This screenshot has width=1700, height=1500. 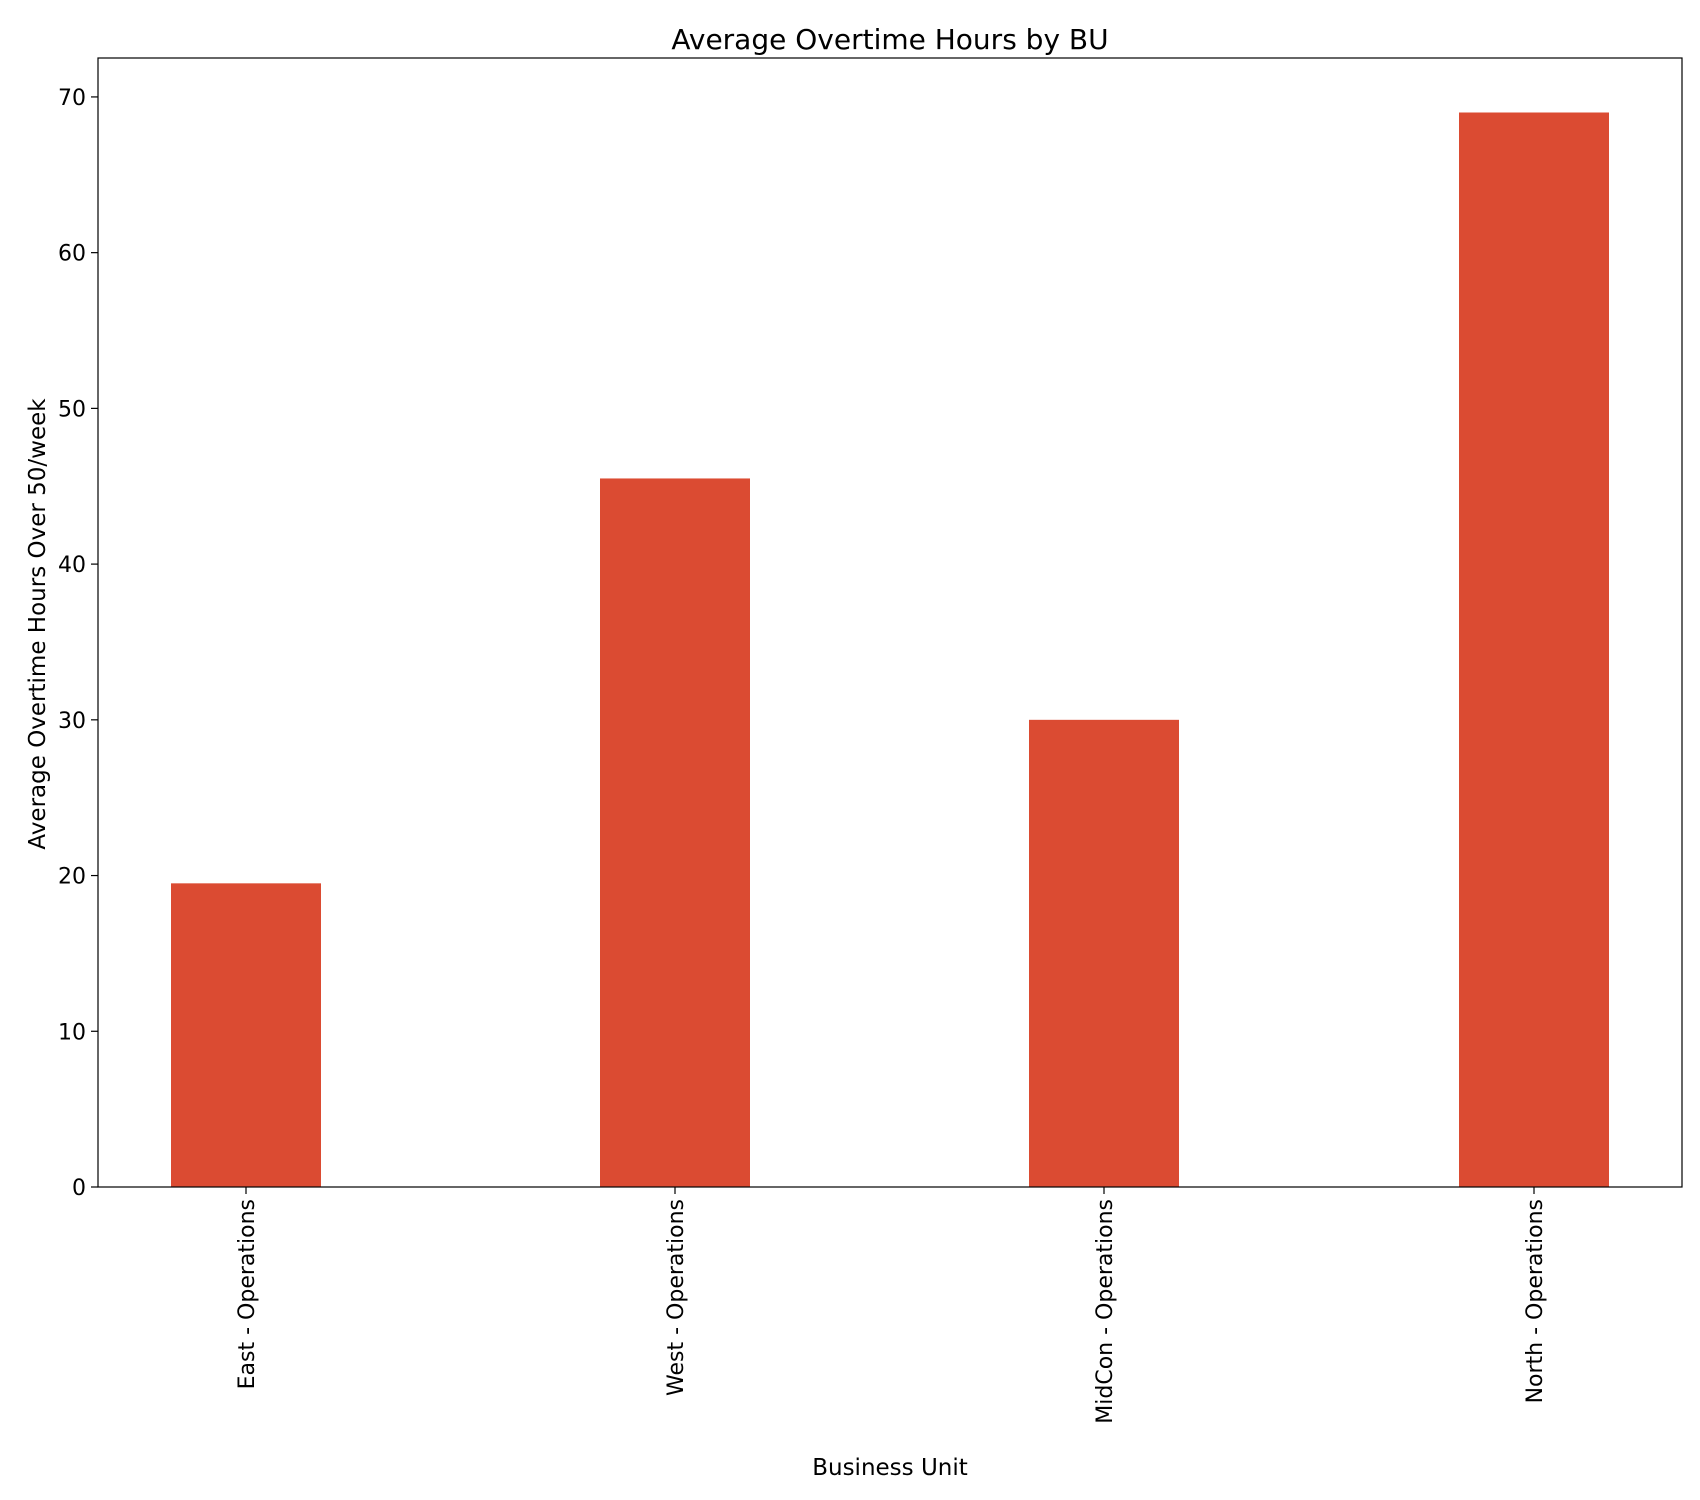 I want to click on y-tick-label: 20, so click(x=72, y=877).